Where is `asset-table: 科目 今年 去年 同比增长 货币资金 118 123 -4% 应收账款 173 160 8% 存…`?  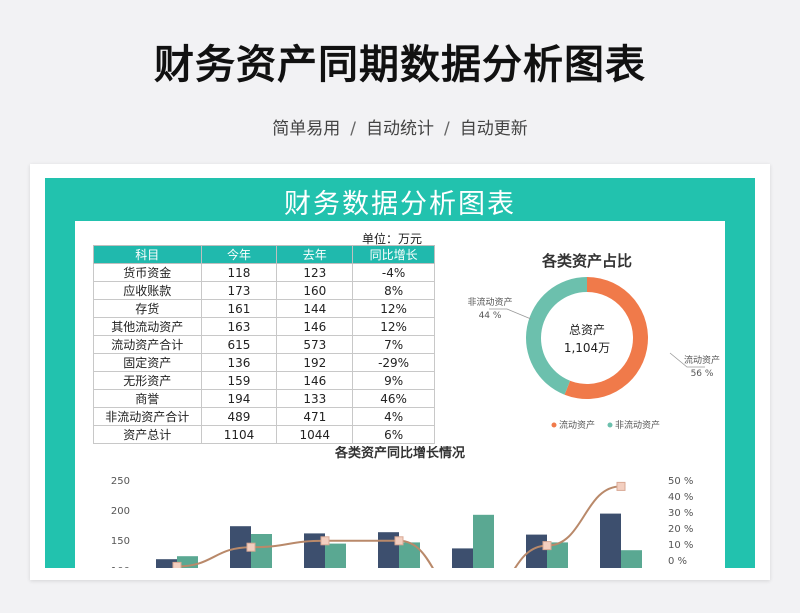 asset-table: 科目 今年 去年 同比增长 货币资金 118 123 -4% 应收账款 173 160 8% 存… is located at coordinates (264, 344).